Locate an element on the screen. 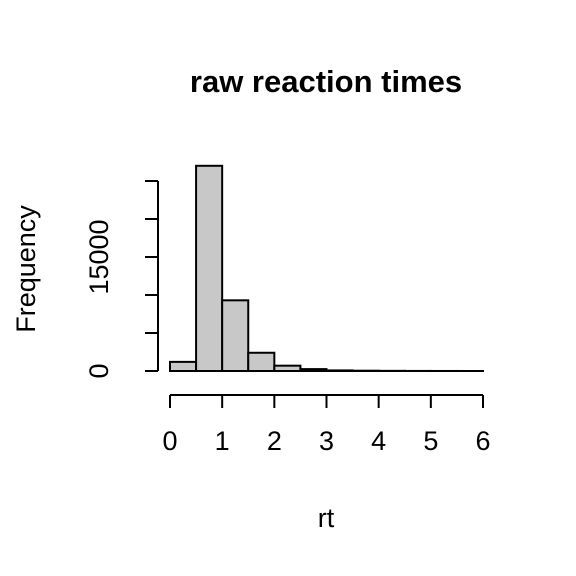 This screenshot has width=576, height=576. x-tick-label: 6 is located at coordinates (482, 441).